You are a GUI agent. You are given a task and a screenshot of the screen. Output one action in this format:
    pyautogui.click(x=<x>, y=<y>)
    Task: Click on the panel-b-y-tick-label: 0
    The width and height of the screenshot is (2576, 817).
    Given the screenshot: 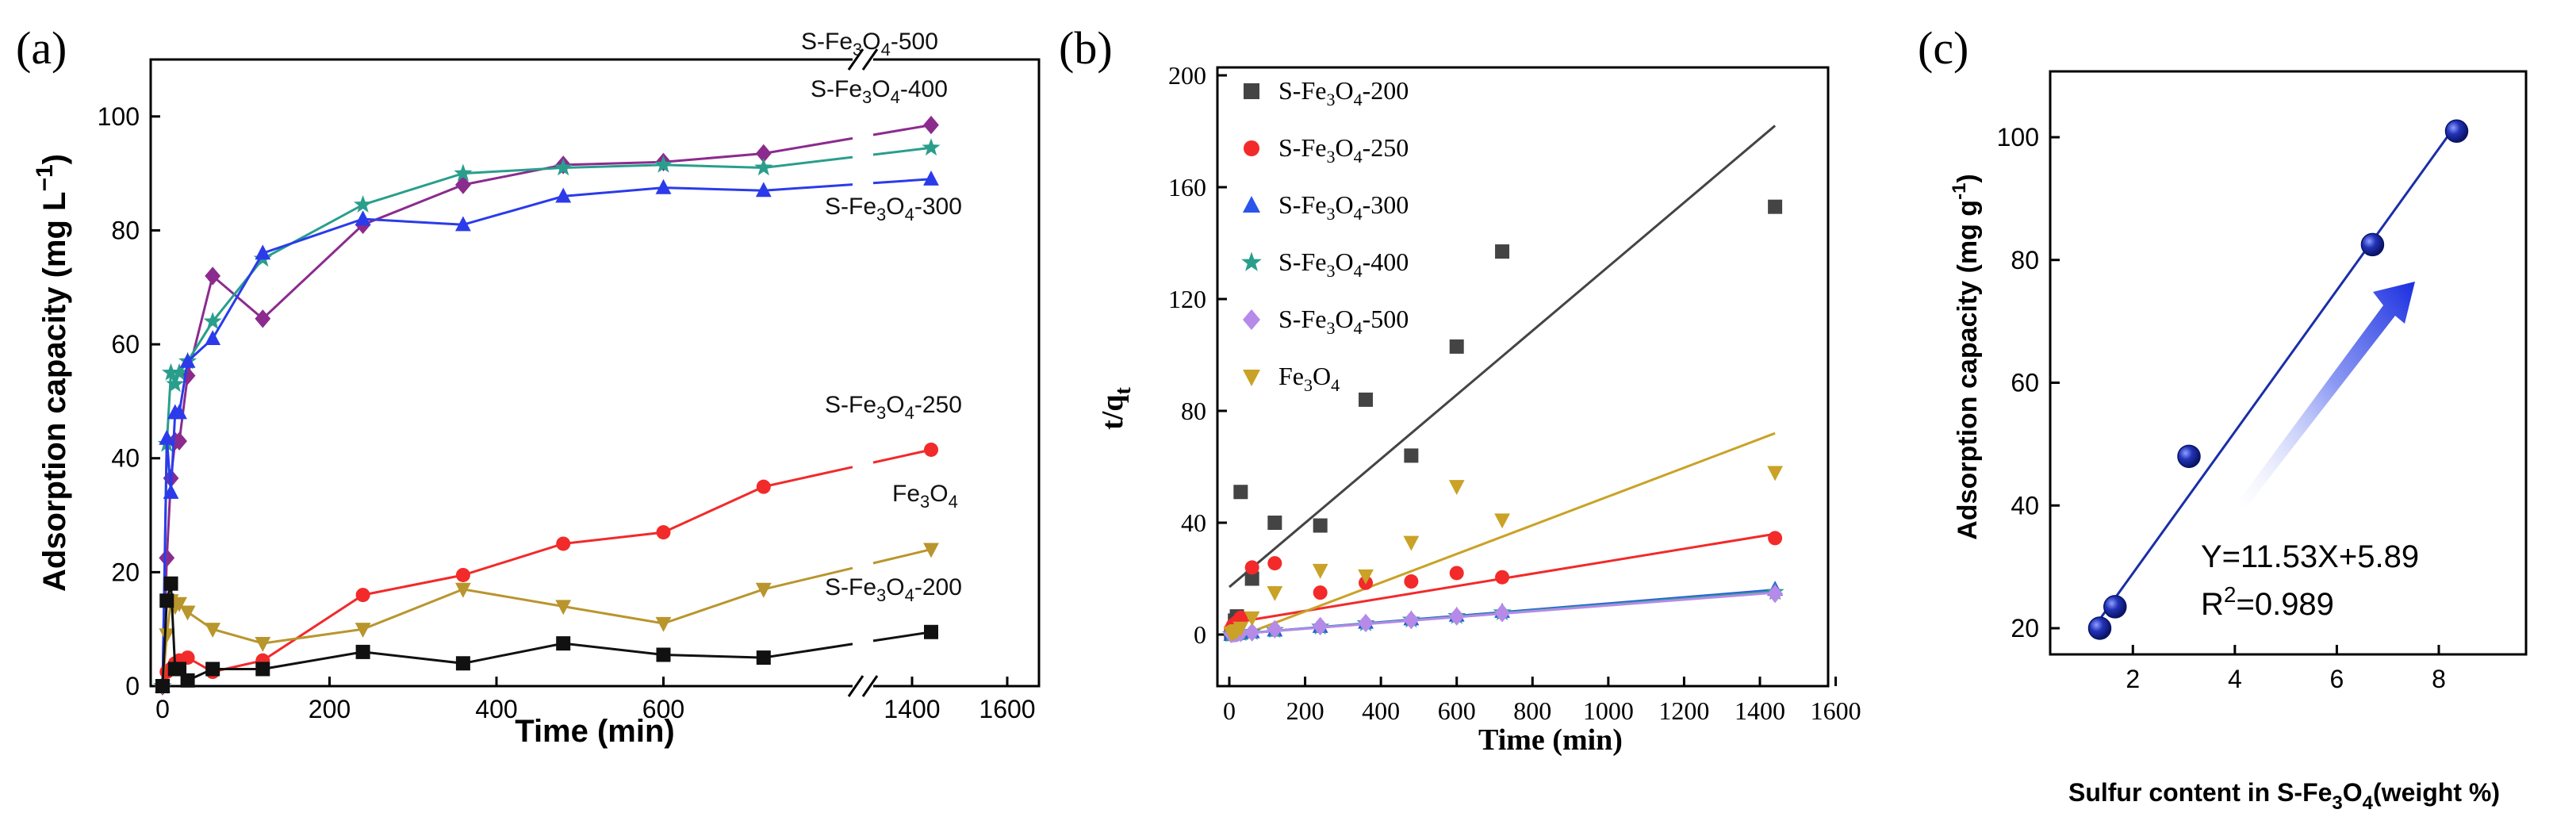 What is the action you would take?
    pyautogui.click(x=1200, y=634)
    